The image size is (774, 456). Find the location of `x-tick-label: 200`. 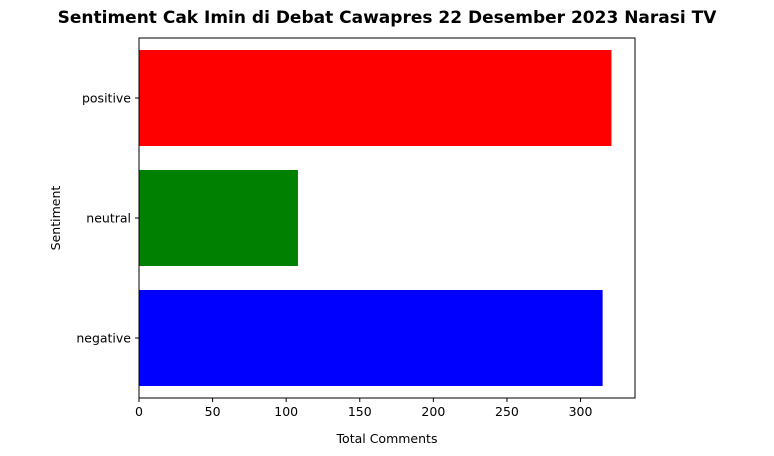

x-tick-label: 200 is located at coordinates (433, 411).